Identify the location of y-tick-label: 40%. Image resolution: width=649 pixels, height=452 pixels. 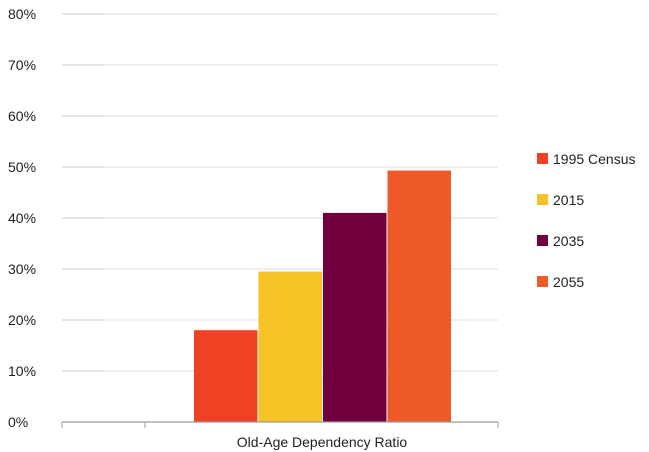
(22, 218).